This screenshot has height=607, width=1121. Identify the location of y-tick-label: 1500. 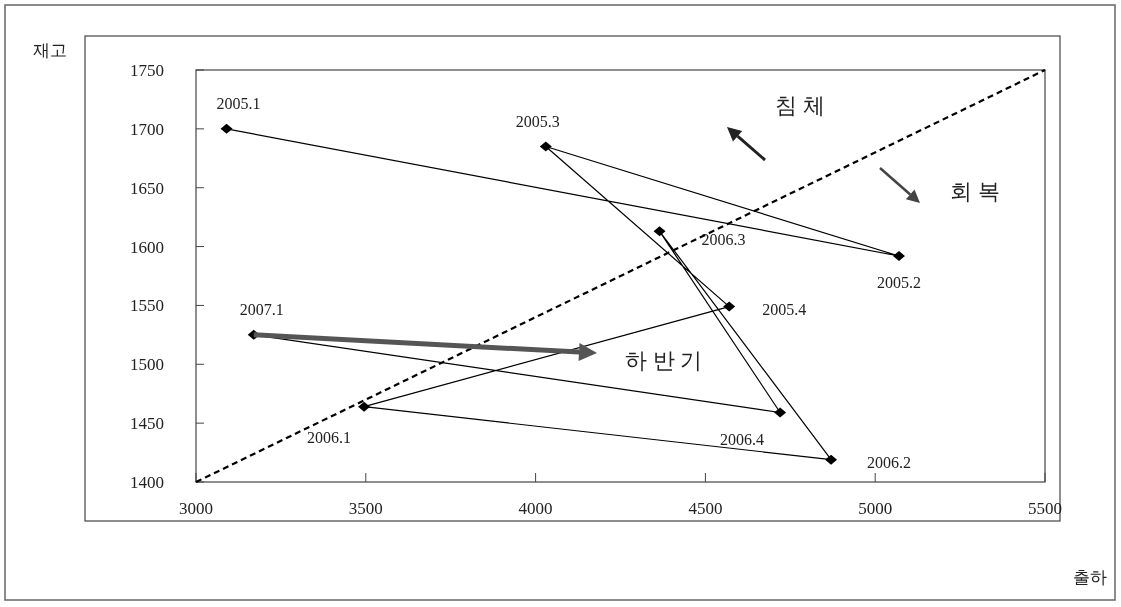
(147, 365).